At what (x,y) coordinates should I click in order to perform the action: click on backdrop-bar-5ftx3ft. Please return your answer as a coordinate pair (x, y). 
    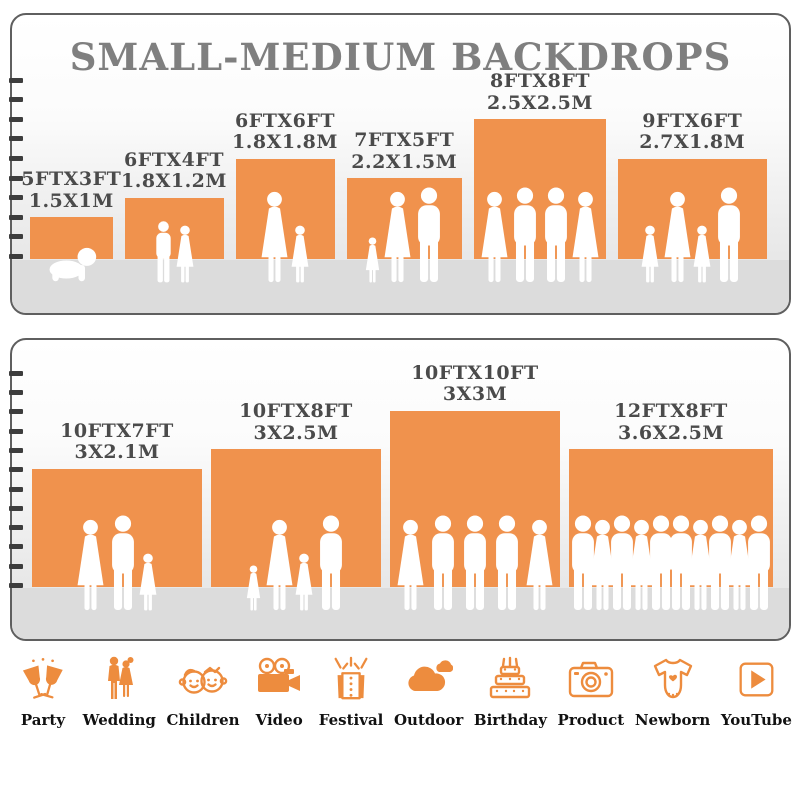
    Looking at the image, I should click on (71, 238).